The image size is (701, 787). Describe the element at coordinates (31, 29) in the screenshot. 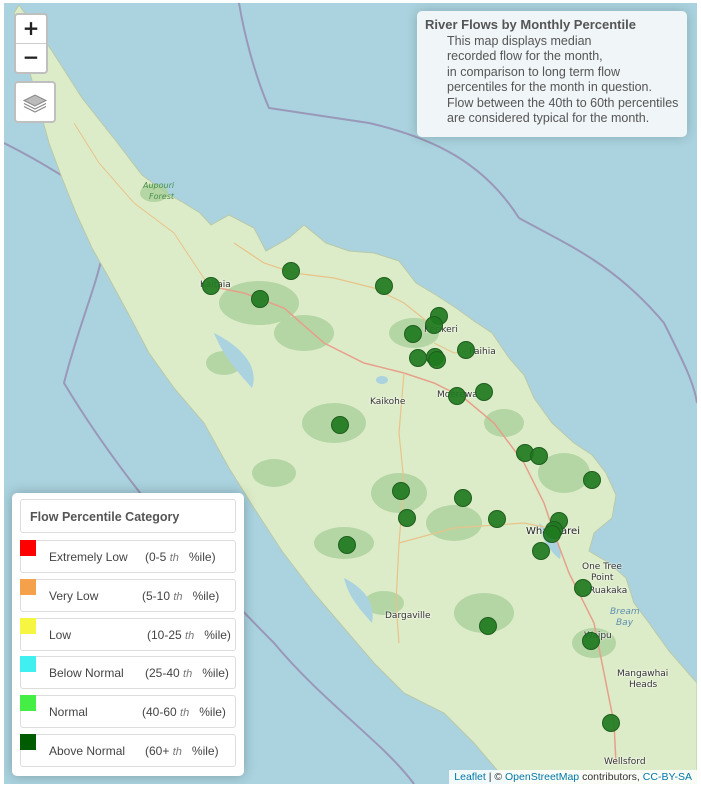

I see `zoom-in-button: +` at that location.